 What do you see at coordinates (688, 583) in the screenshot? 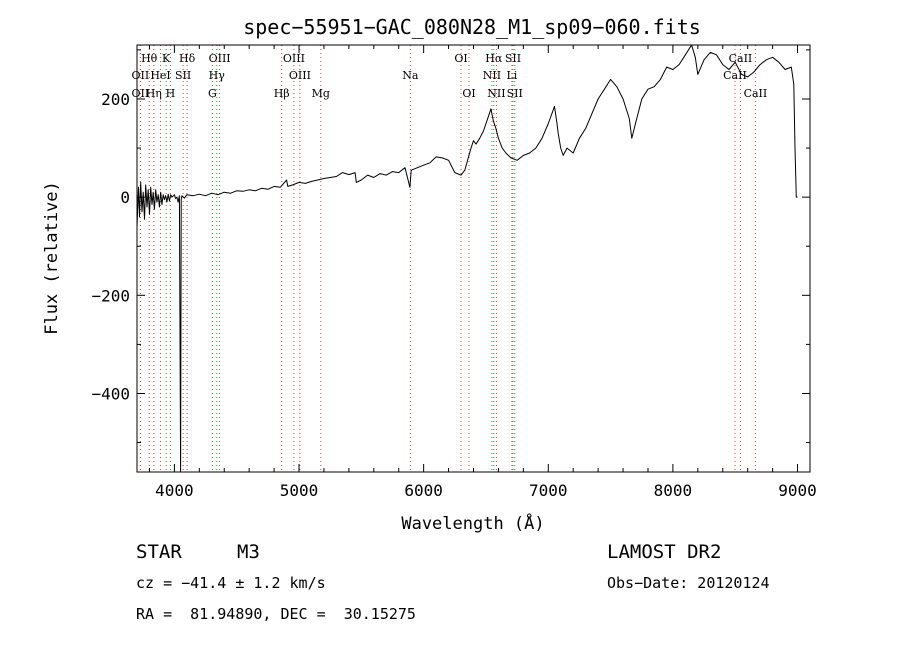
I see `observation-date: Obs−Date: 20120124` at bounding box center [688, 583].